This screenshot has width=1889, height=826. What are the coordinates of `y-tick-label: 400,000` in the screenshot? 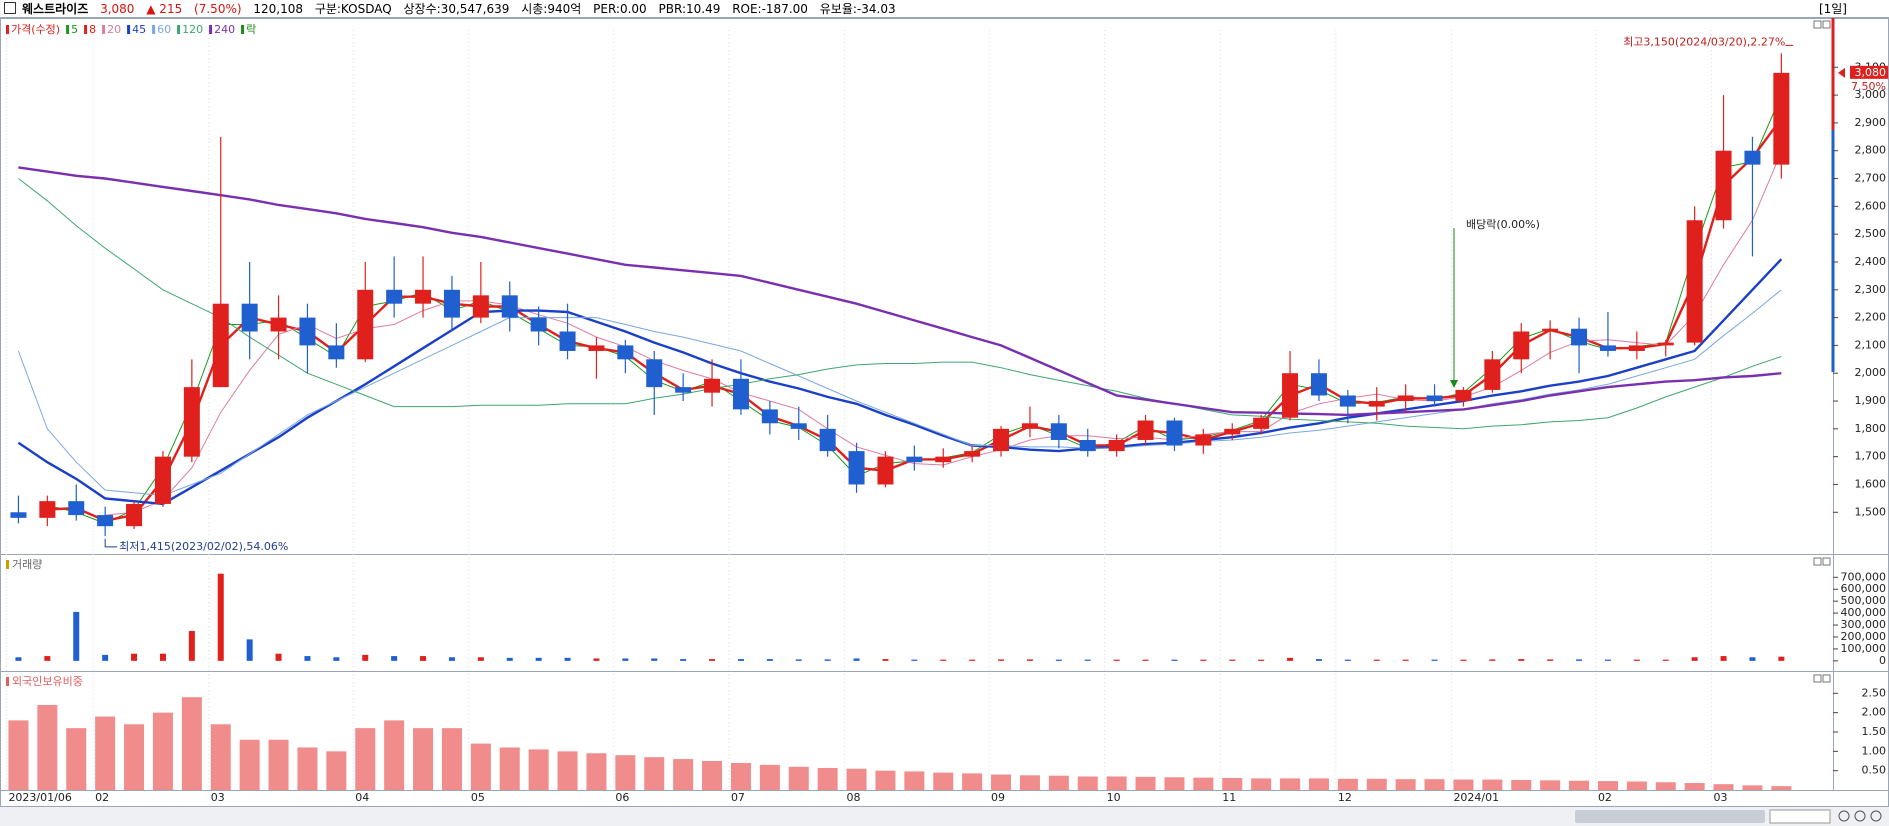 It's located at (1864, 612).